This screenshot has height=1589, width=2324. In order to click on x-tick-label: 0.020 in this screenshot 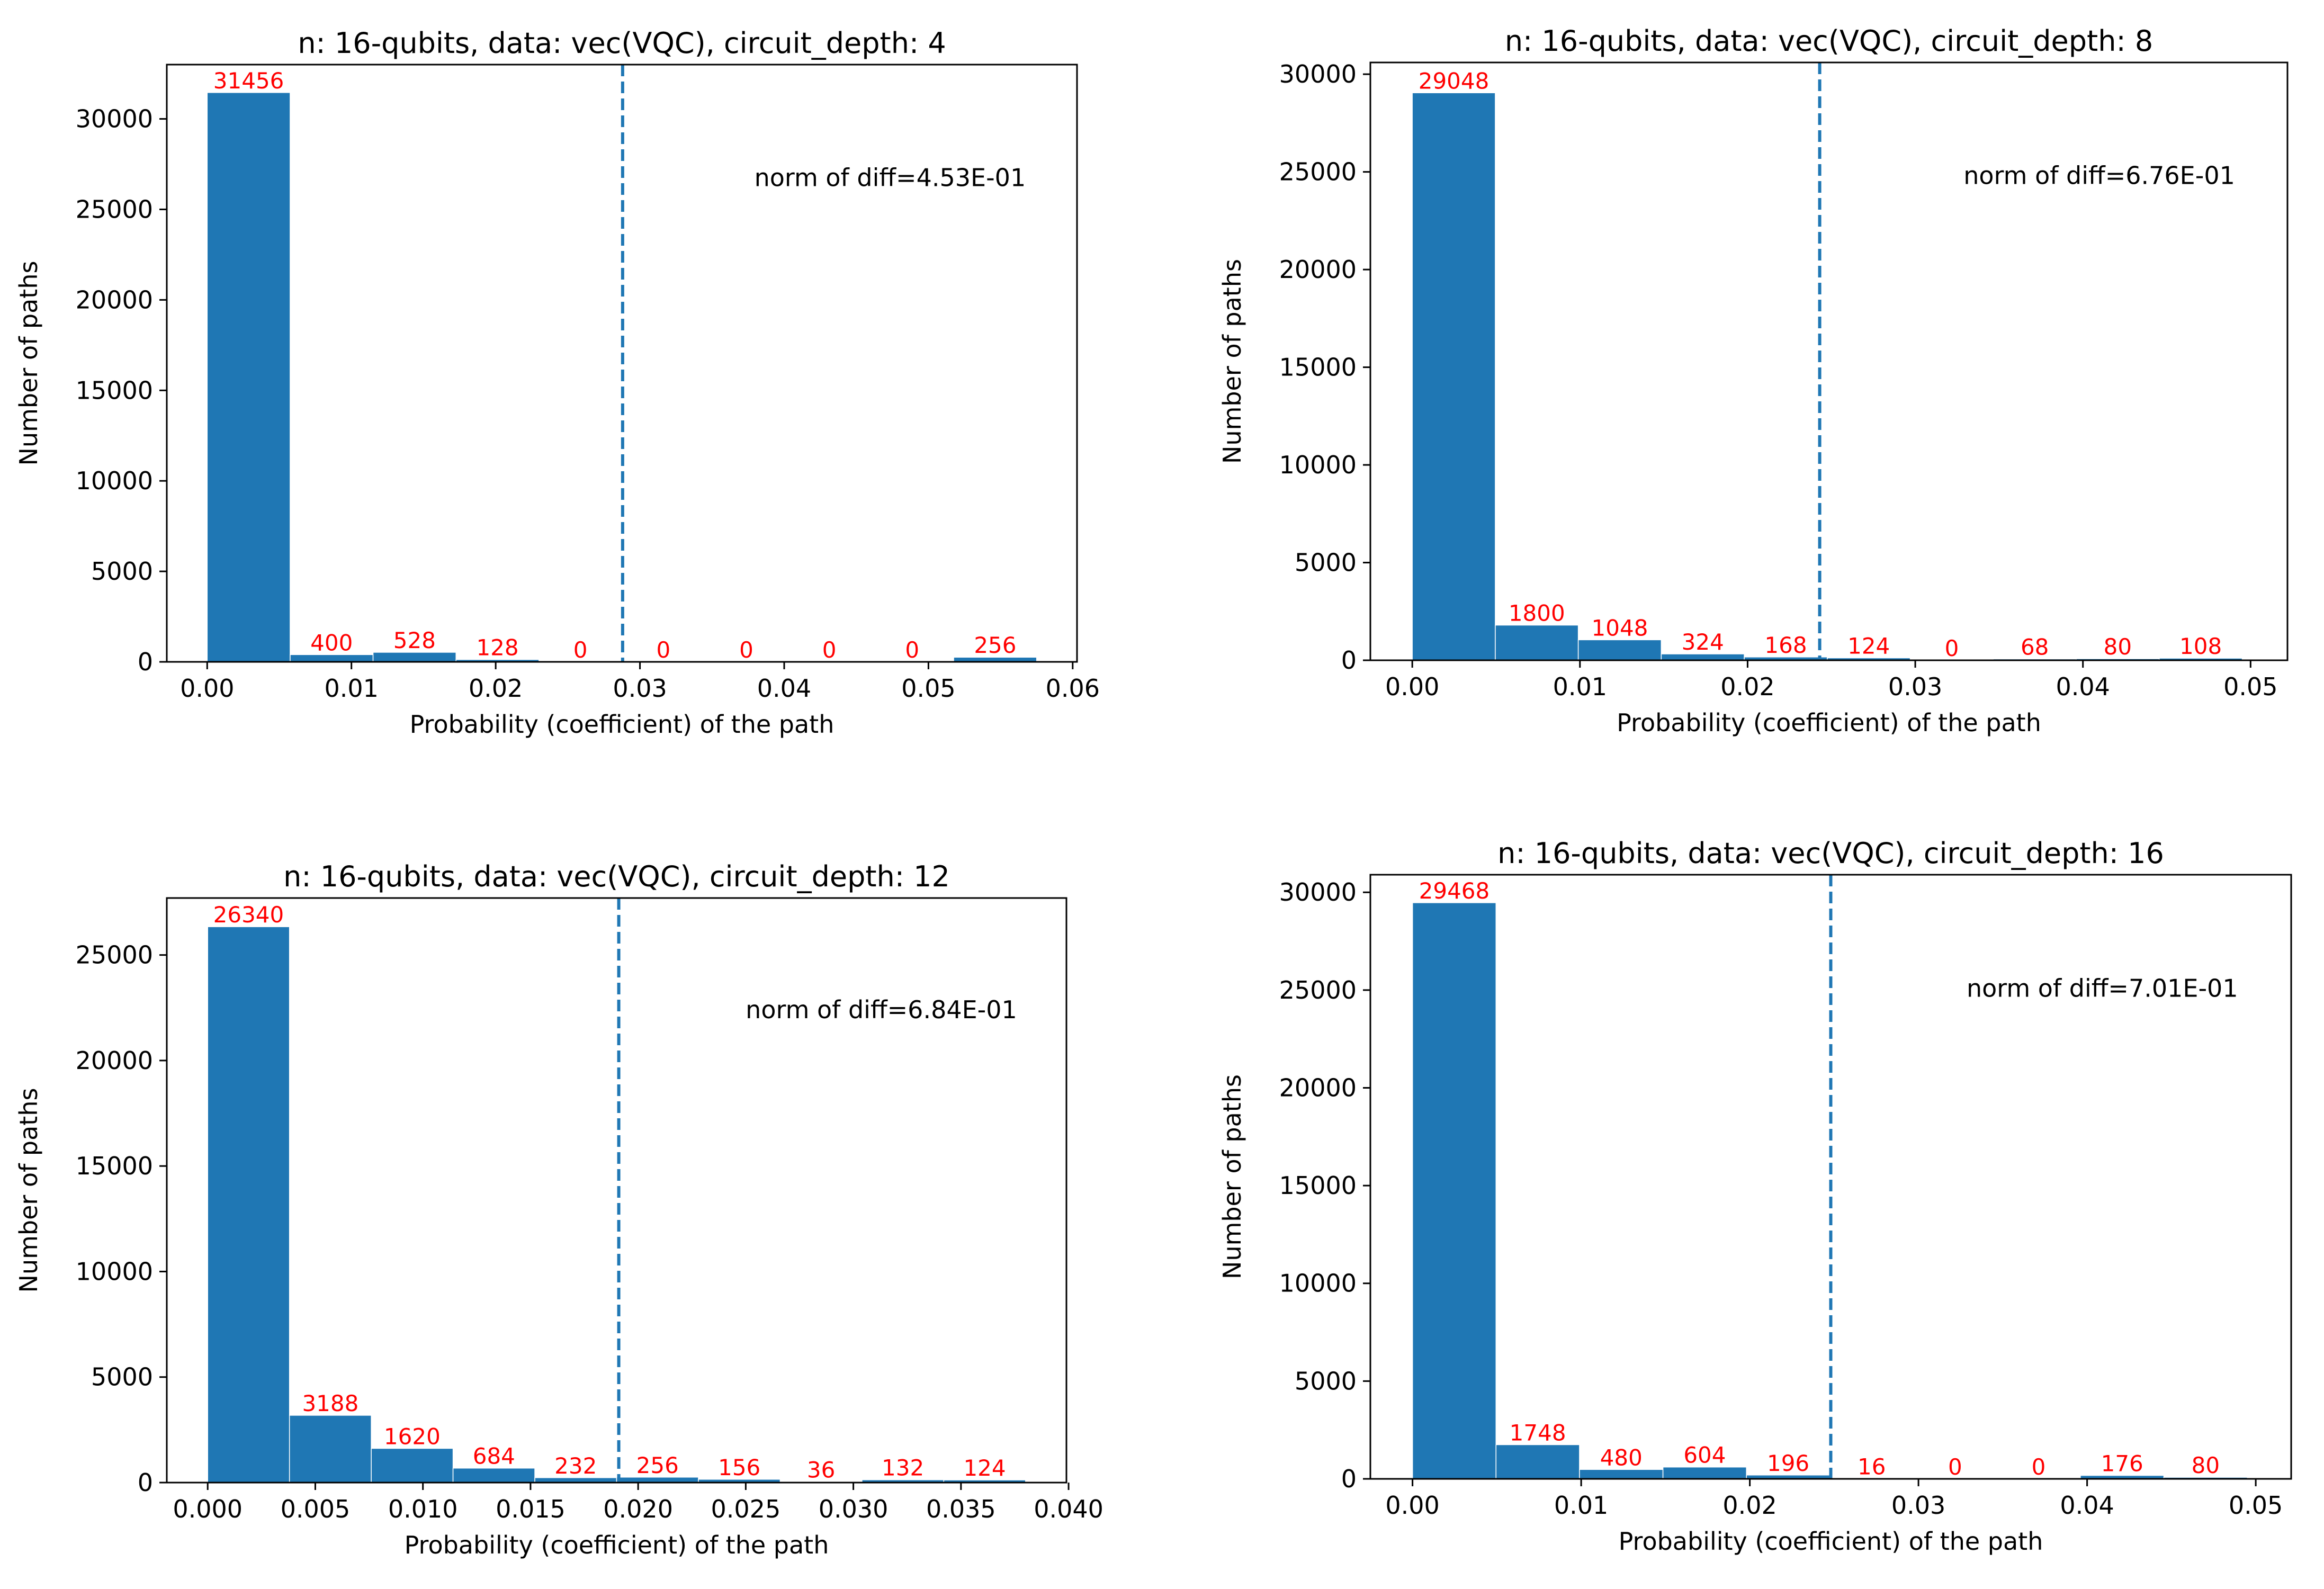, I will do `click(638, 1509)`.